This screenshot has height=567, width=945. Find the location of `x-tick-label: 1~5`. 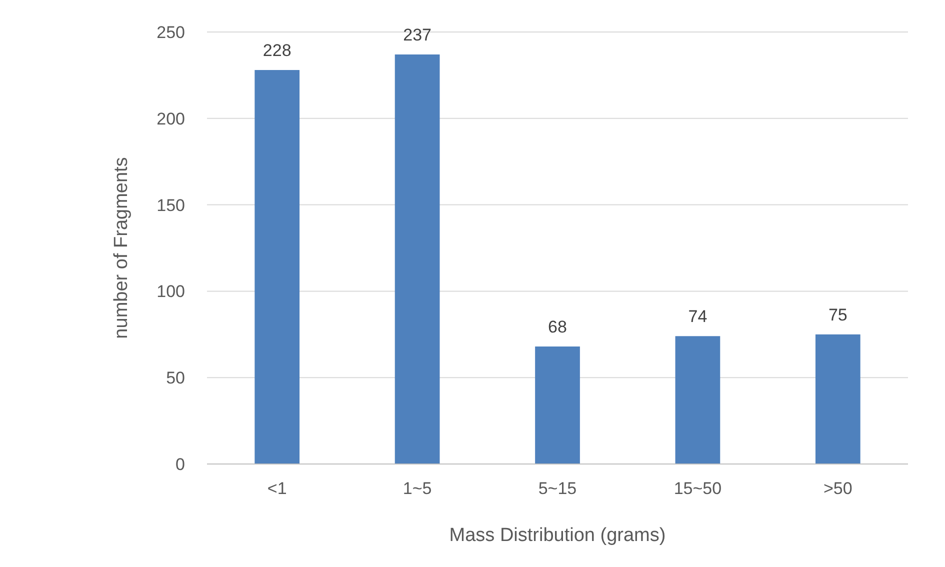

x-tick-label: 1~5 is located at coordinates (417, 488).